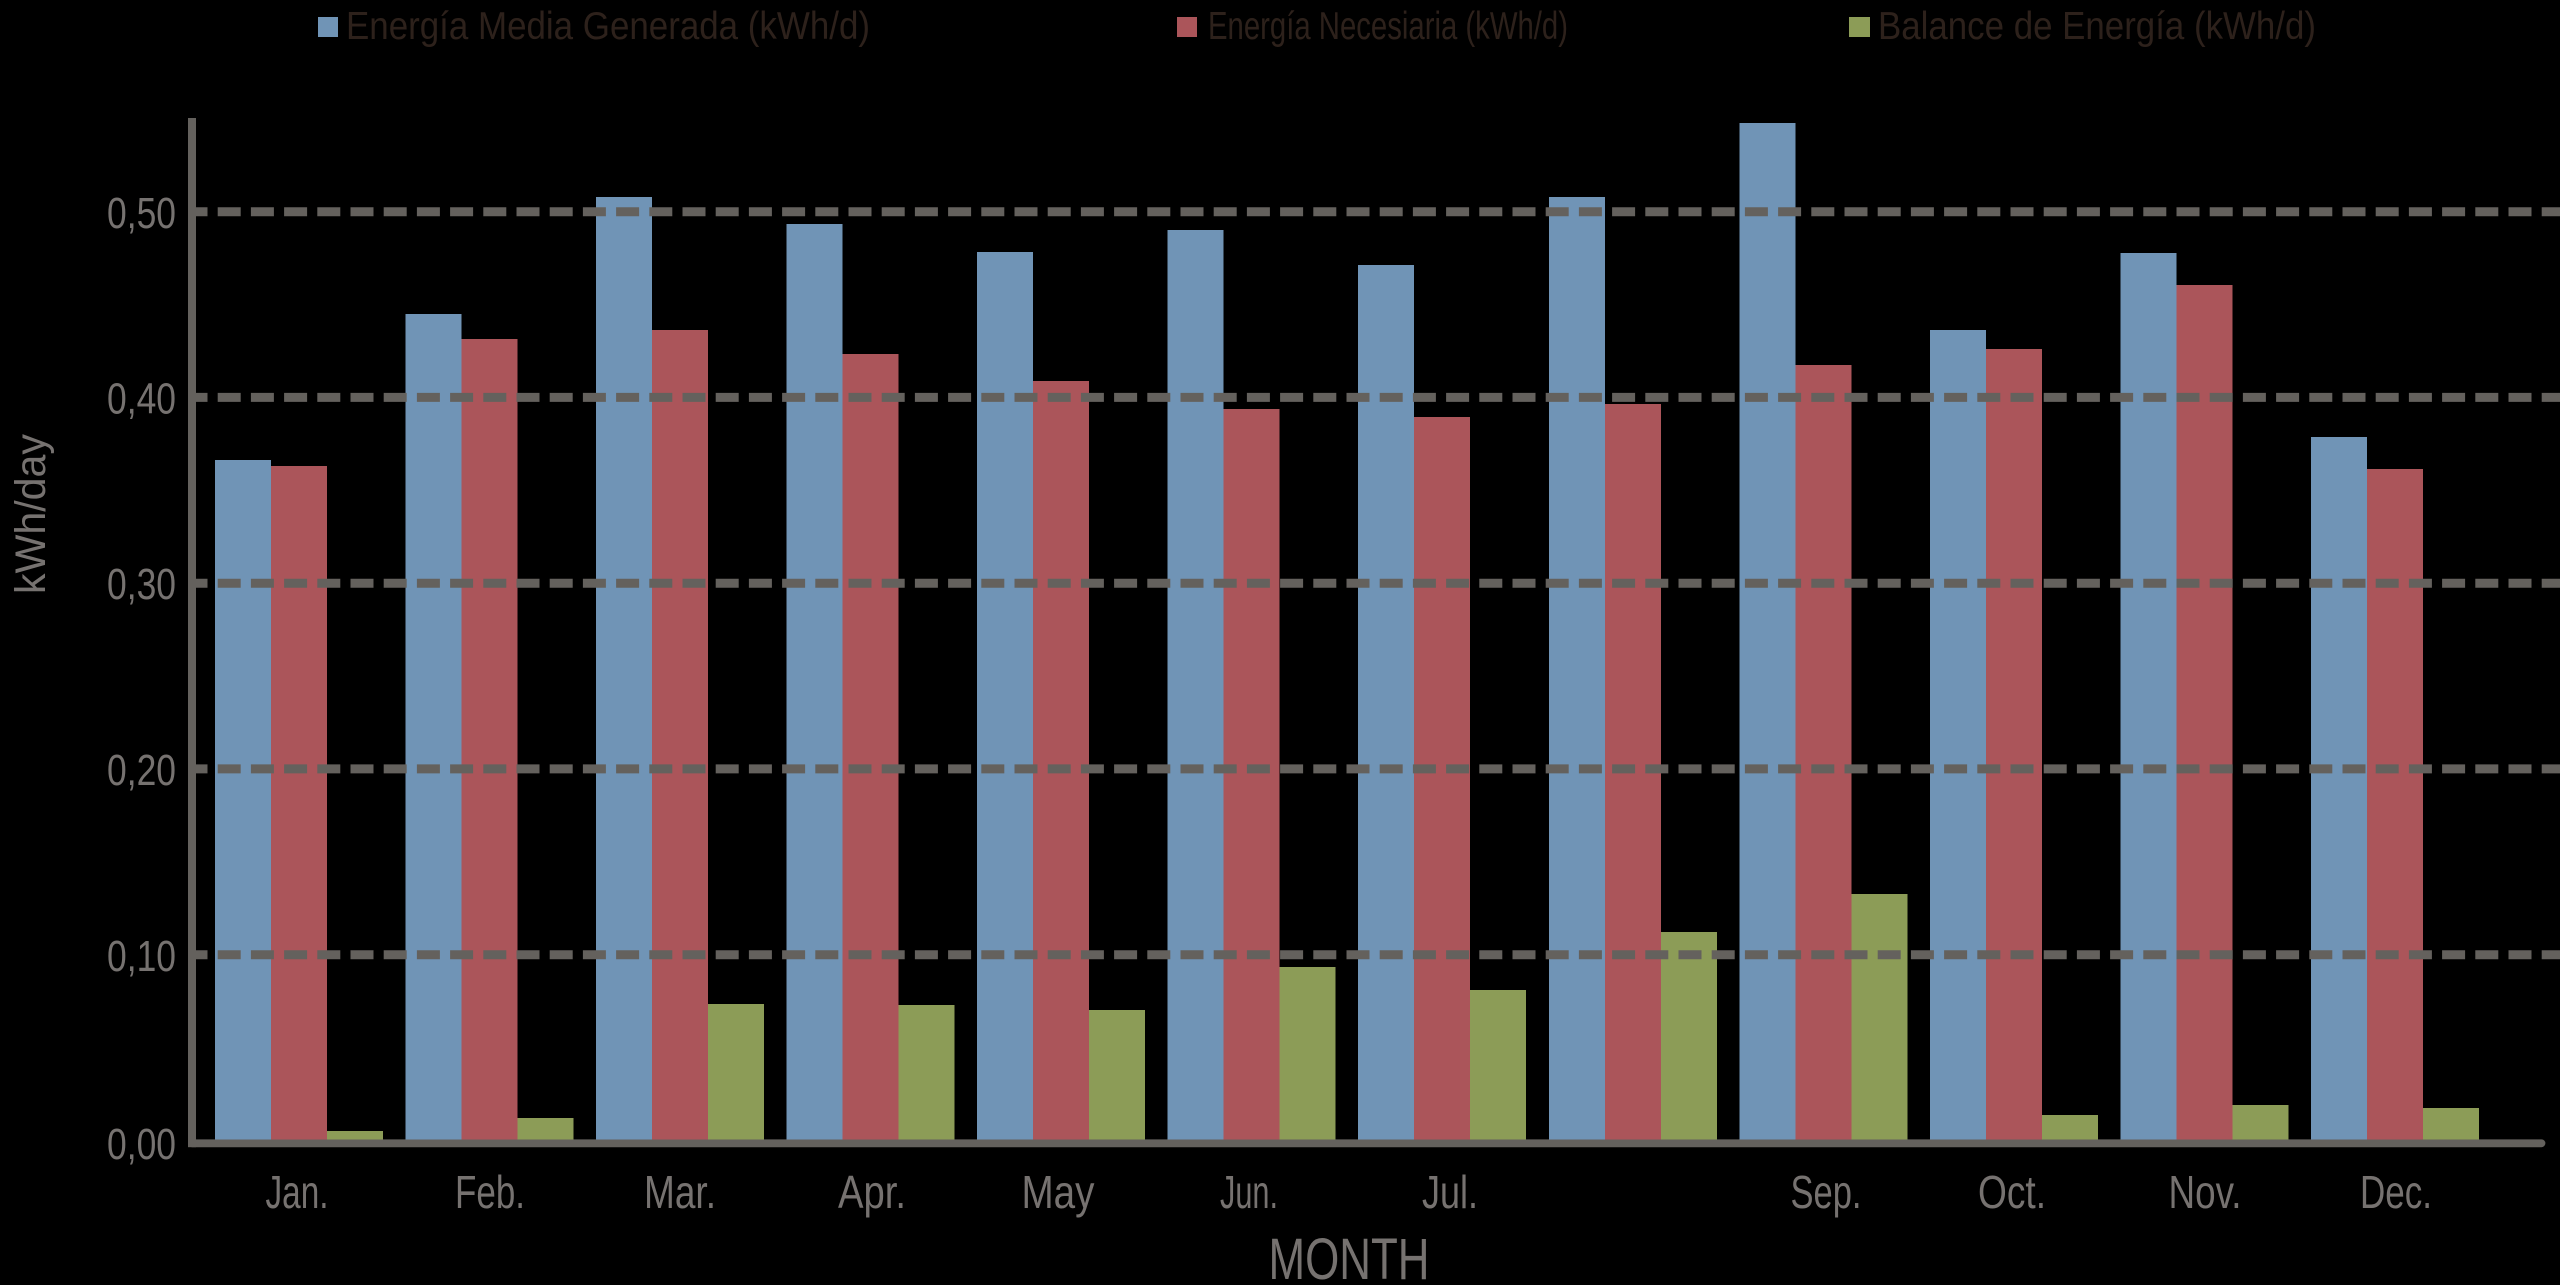  What do you see at coordinates (1450, 1192) in the screenshot?
I see `svg-text: Jul.` at bounding box center [1450, 1192].